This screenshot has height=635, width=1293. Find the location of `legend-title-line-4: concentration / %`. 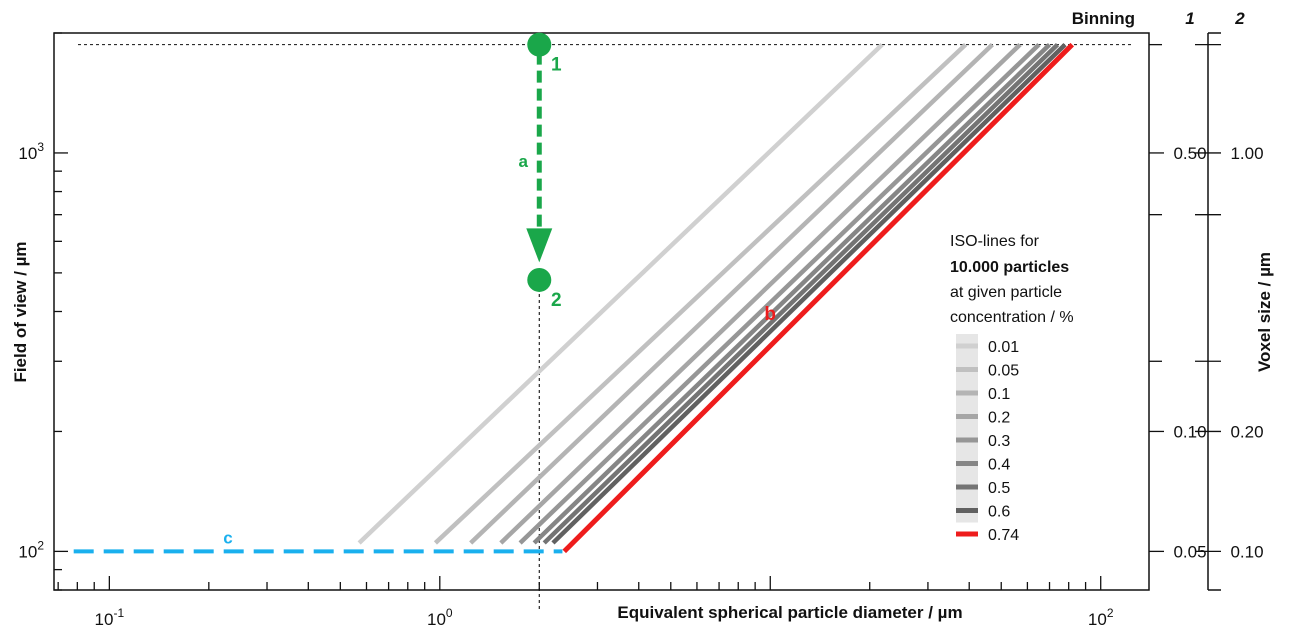

legend-title-line-4: concentration / % is located at coordinates (1012, 317).